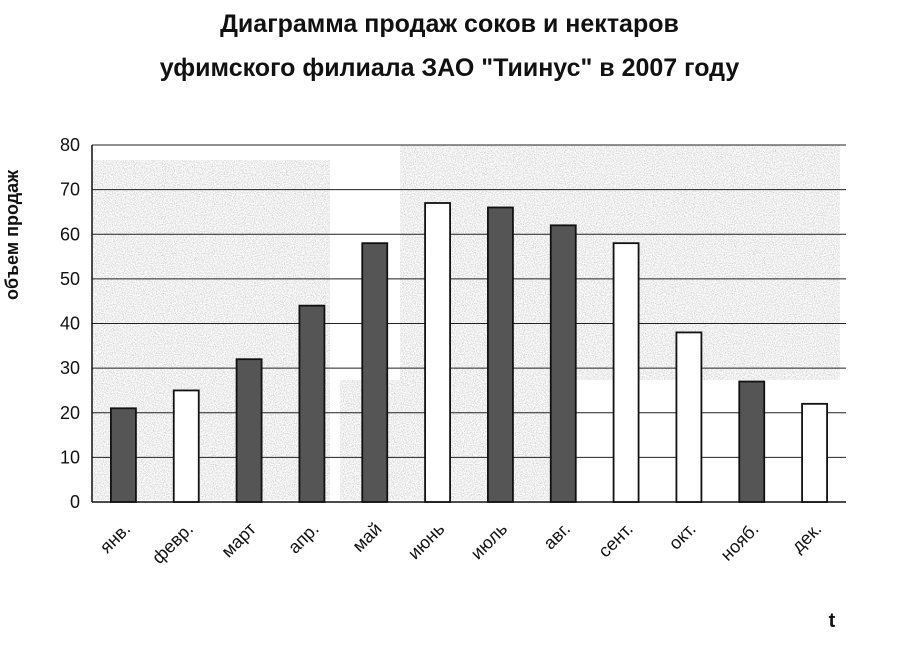  What do you see at coordinates (172, 543) in the screenshot?
I see `x-tick-label: февр.` at bounding box center [172, 543].